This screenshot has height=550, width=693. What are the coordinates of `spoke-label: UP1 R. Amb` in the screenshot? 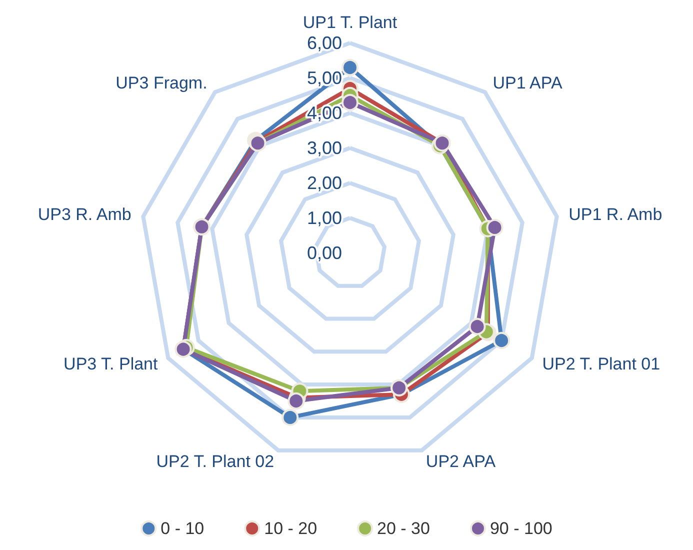 It's located at (615, 214).